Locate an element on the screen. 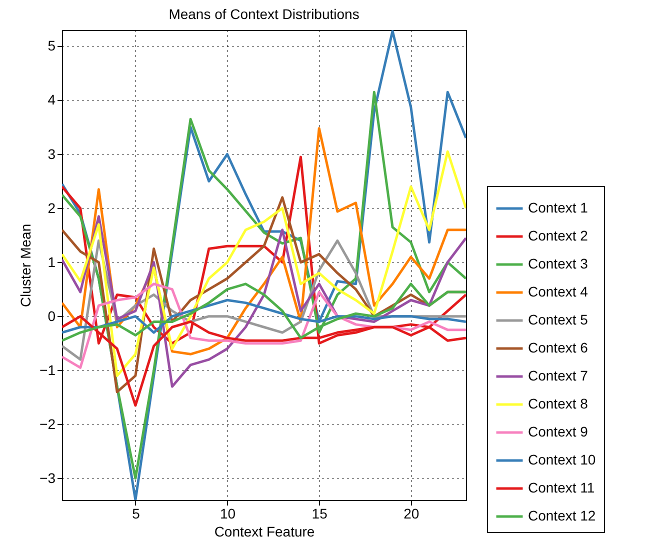 Image resolution: width=649 pixels, height=555 pixels. legend-label: Context 11 is located at coordinates (561, 488).